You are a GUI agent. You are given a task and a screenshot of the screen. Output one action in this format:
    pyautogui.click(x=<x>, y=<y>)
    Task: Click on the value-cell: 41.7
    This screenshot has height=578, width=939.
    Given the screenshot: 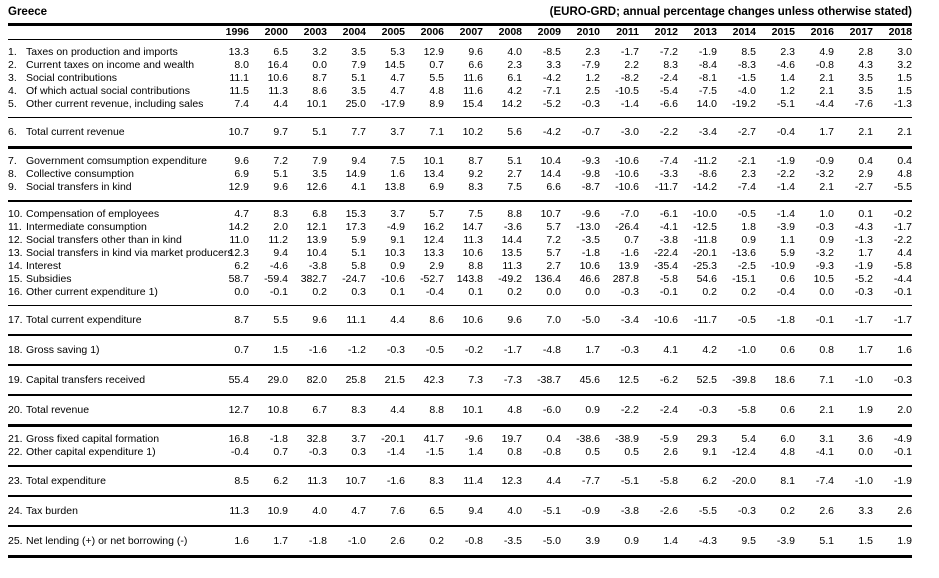 What is the action you would take?
    pyautogui.click(x=433, y=439)
    